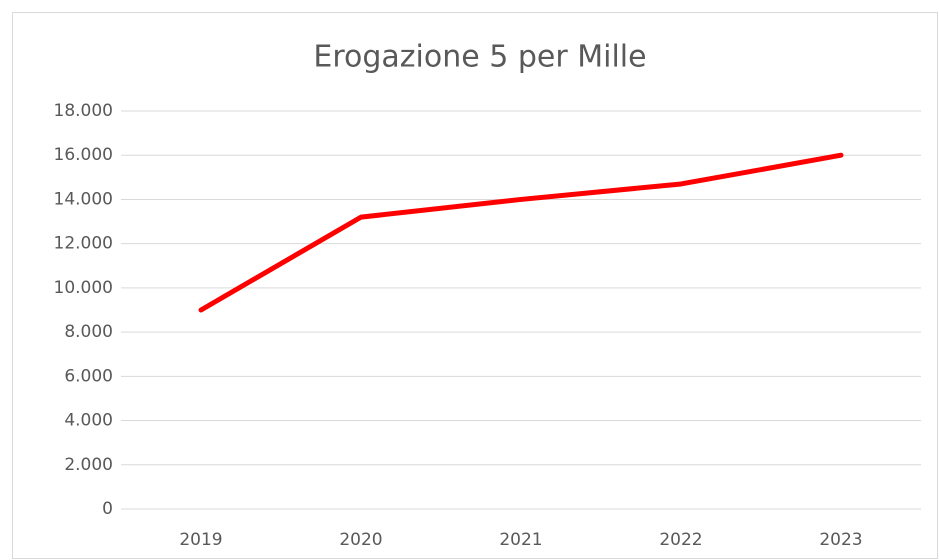 Image resolution: width=939 pixels, height=560 pixels. Describe the element at coordinates (83, 155) in the screenshot. I see `y-tick-label: 16.000` at that location.